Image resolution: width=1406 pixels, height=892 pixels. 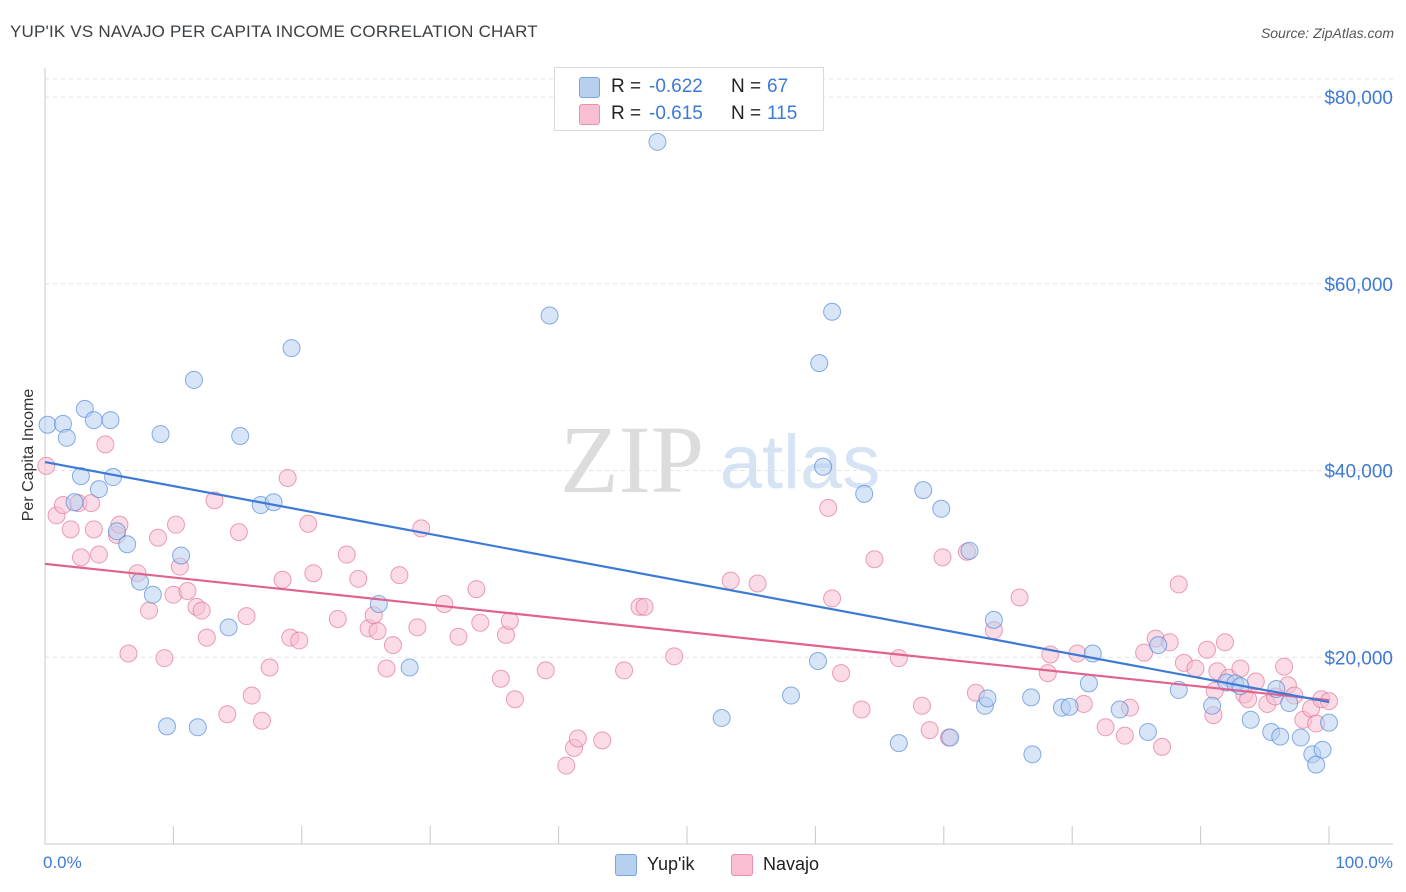 What do you see at coordinates (589, 114) in the screenshot?
I see `navajo-swatch` at bounding box center [589, 114].